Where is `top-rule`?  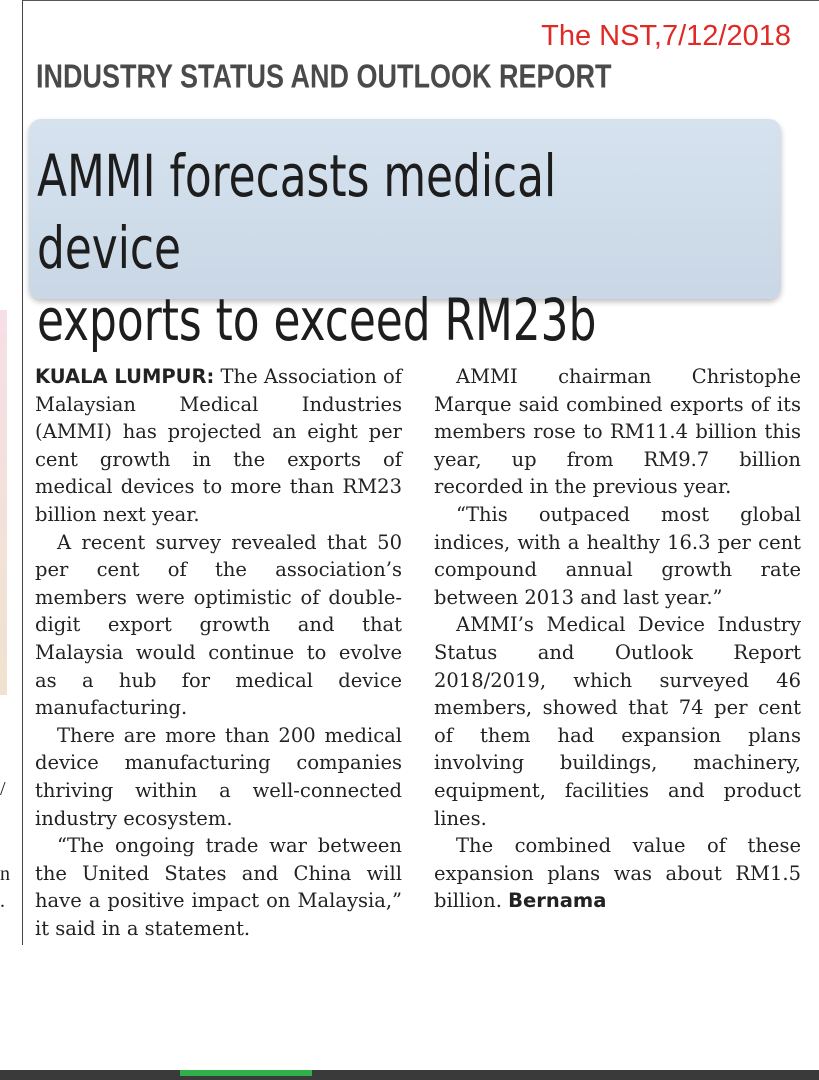 top-rule is located at coordinates (420, 0).